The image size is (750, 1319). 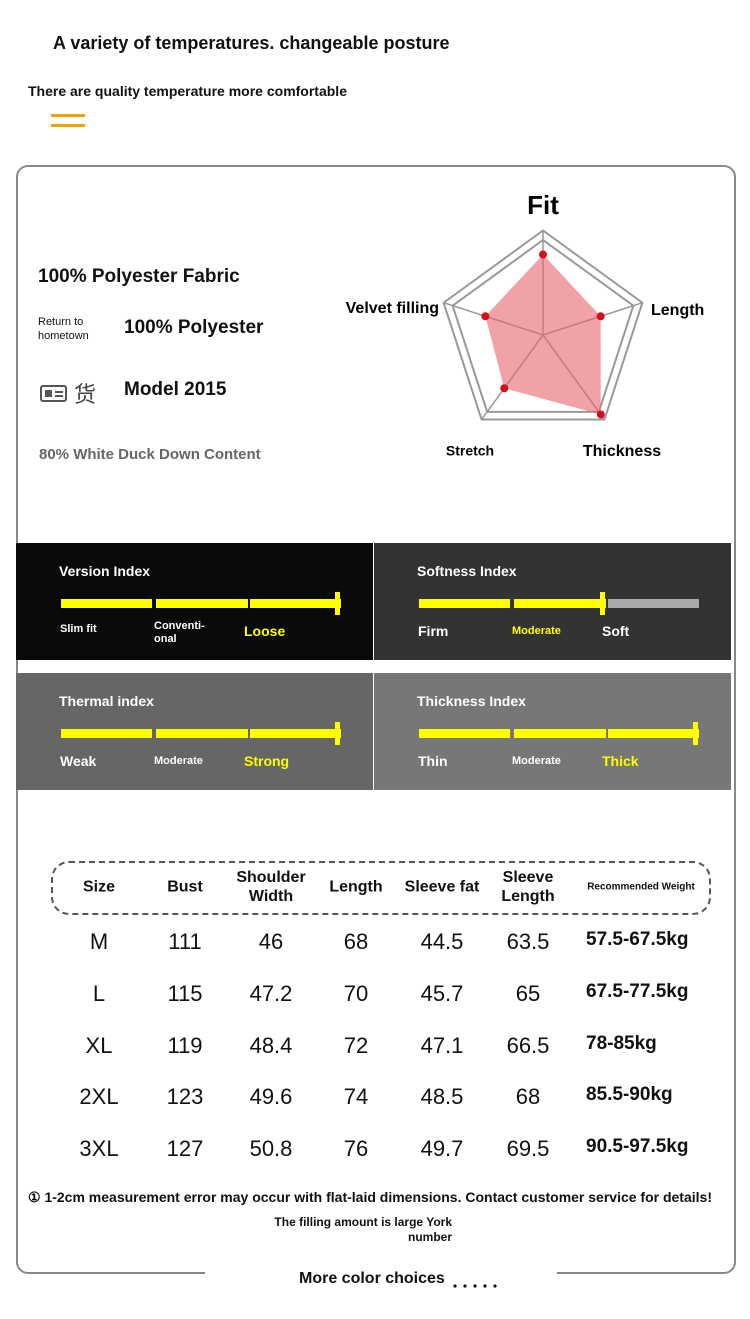 What do you see at coordinates (356, 1097) in the screenshot?
I see `table-cell: 74` at bounding box center [356, 1097].